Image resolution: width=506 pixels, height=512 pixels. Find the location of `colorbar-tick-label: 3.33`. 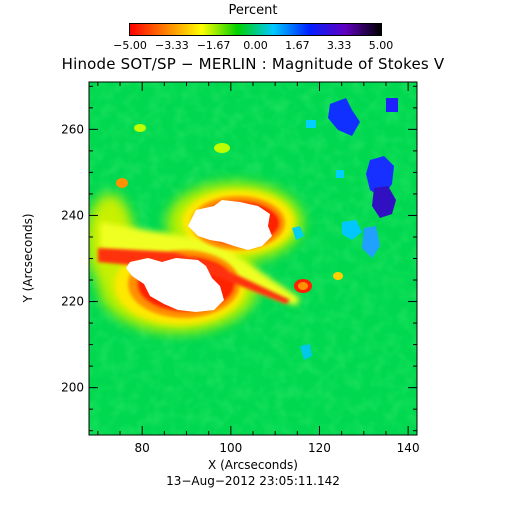

colorbar-tick-label: 3.33 is located at coordinates (339, 45).